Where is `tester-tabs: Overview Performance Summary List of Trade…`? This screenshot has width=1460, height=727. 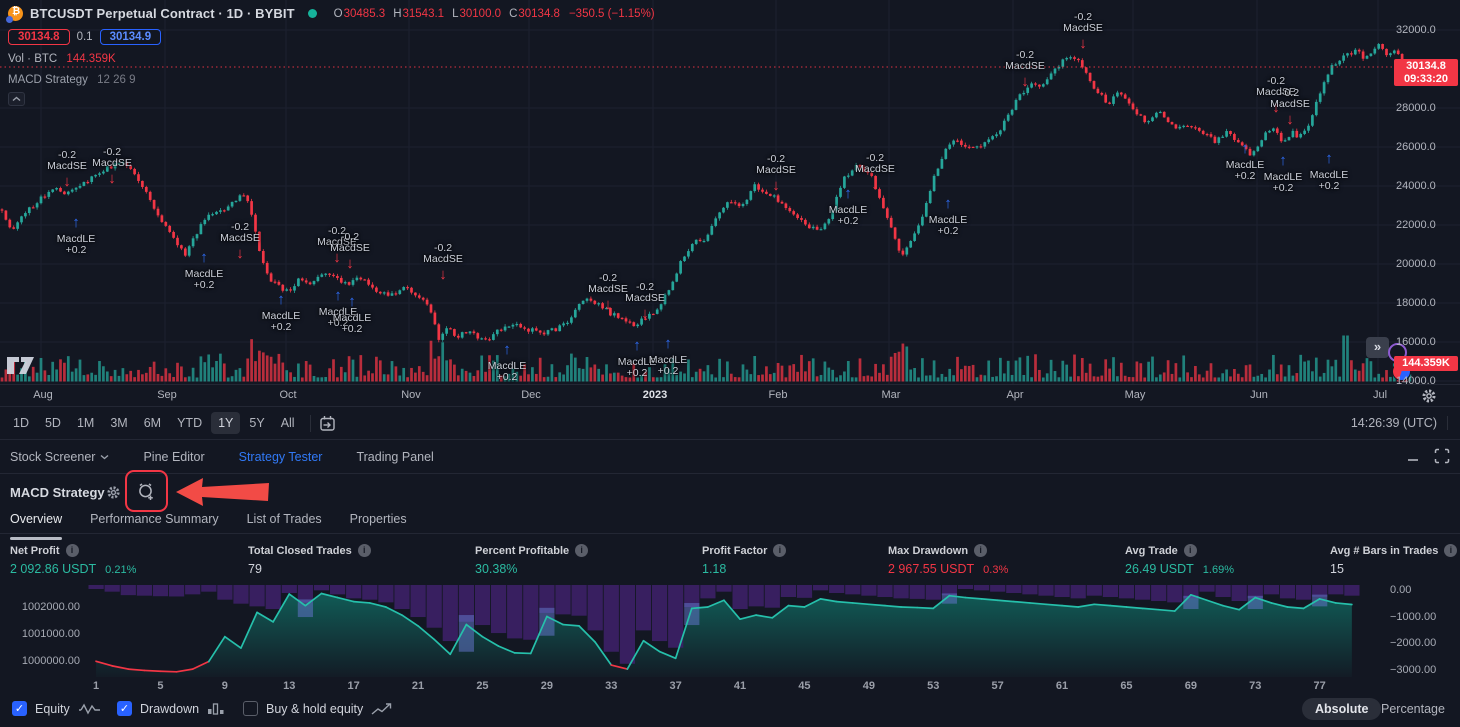
tester-tabs: Overview Performance Summary List of Trade… is located at coordinates (208, 526).